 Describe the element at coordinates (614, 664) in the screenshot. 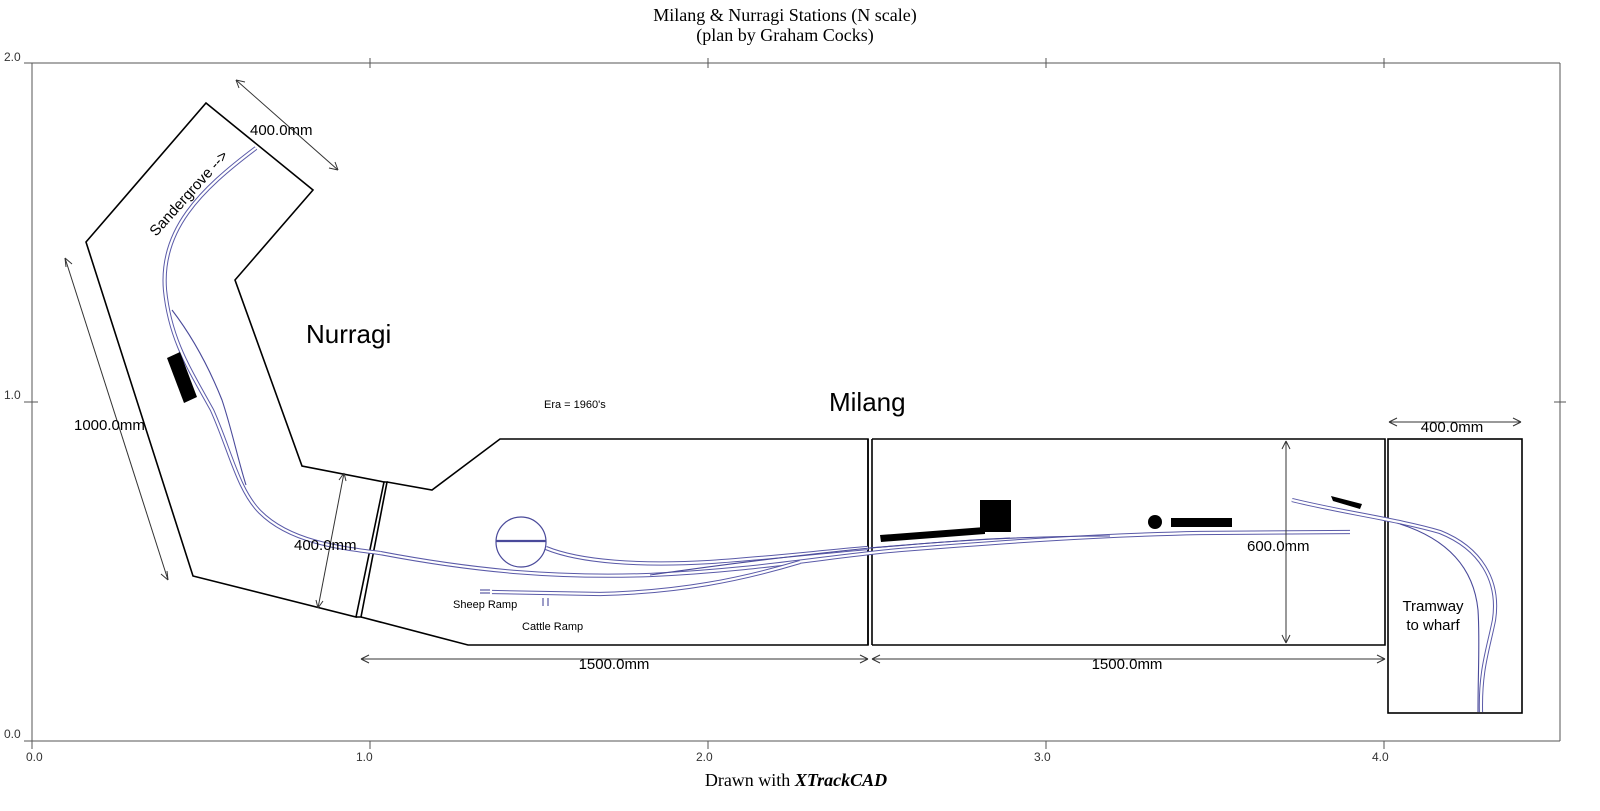

I see `dim-milang-left: 1500.0mm` at that location.